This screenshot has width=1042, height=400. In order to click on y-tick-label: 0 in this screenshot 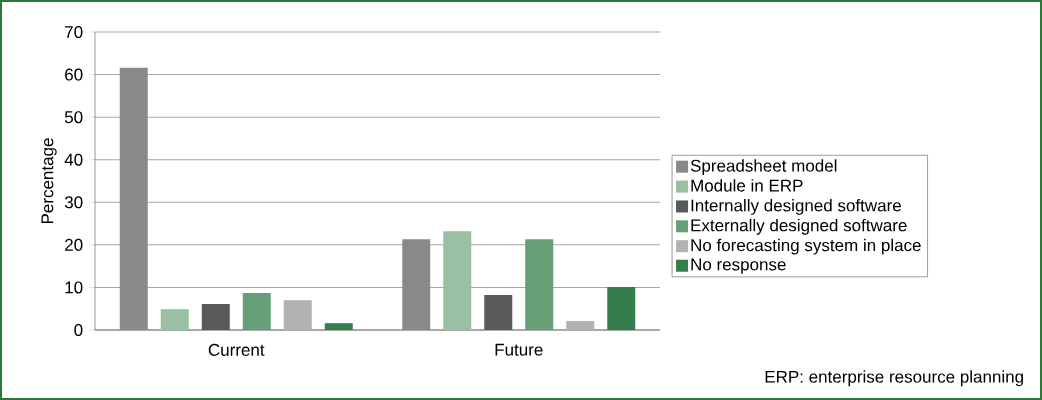, I will do `click(78, 330)`.